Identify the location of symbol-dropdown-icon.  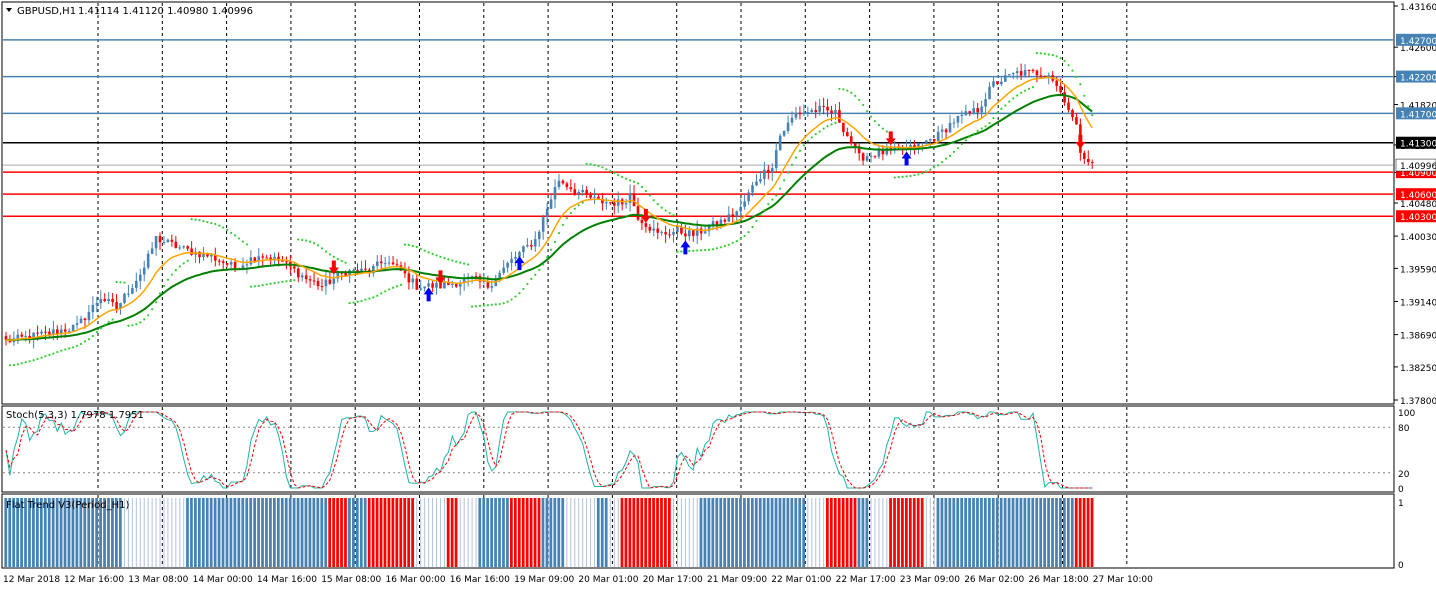
(9, 10).